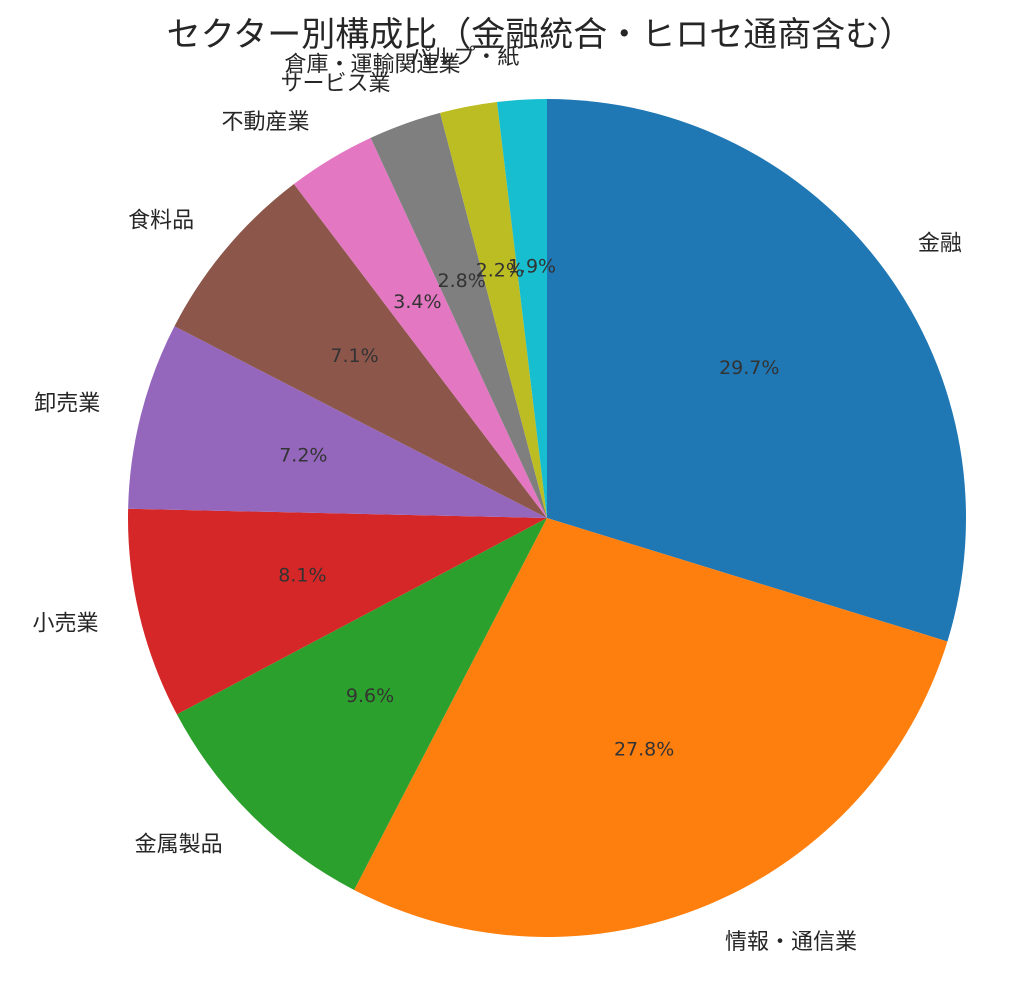  I want to click on percent-label-4: 7.2%, so click(303, 456).